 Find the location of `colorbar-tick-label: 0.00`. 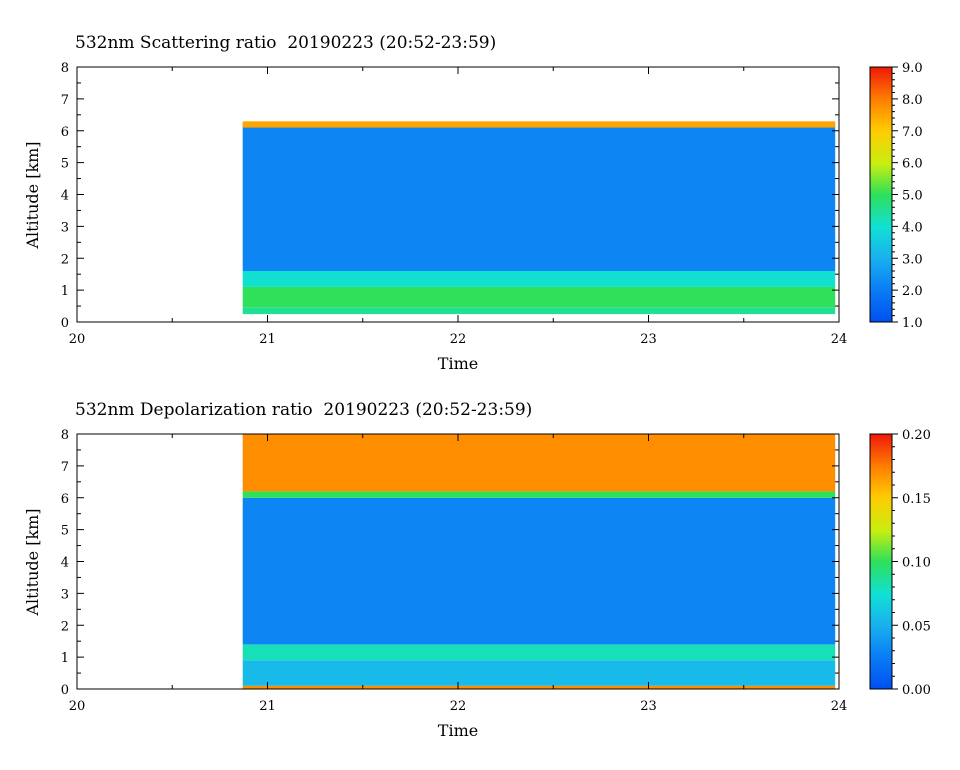

colorbar-tick-label: 0.00 is located at coordinates (916, 690).